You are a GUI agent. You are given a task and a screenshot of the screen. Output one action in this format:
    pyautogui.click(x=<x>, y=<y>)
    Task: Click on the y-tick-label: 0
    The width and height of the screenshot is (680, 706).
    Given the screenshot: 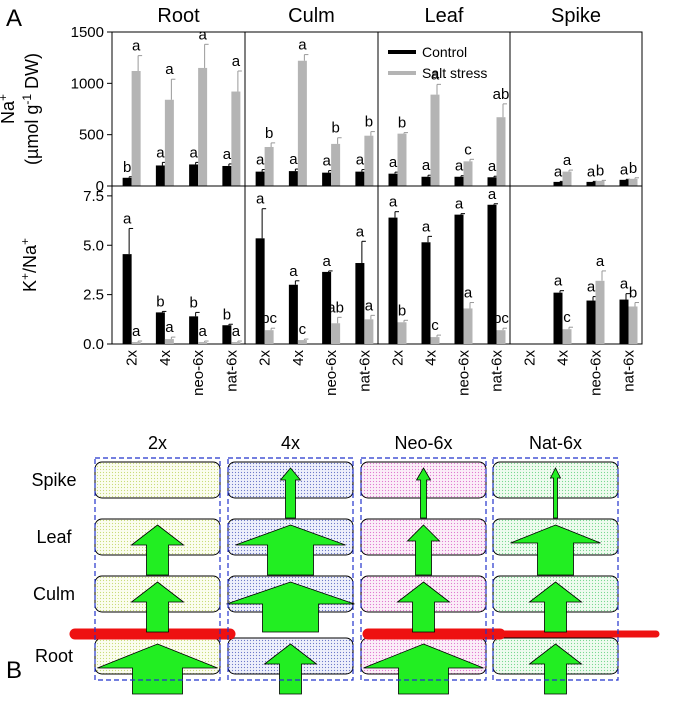 What is the action you would take?
    pyautogui.click(x=100, y=186)
    